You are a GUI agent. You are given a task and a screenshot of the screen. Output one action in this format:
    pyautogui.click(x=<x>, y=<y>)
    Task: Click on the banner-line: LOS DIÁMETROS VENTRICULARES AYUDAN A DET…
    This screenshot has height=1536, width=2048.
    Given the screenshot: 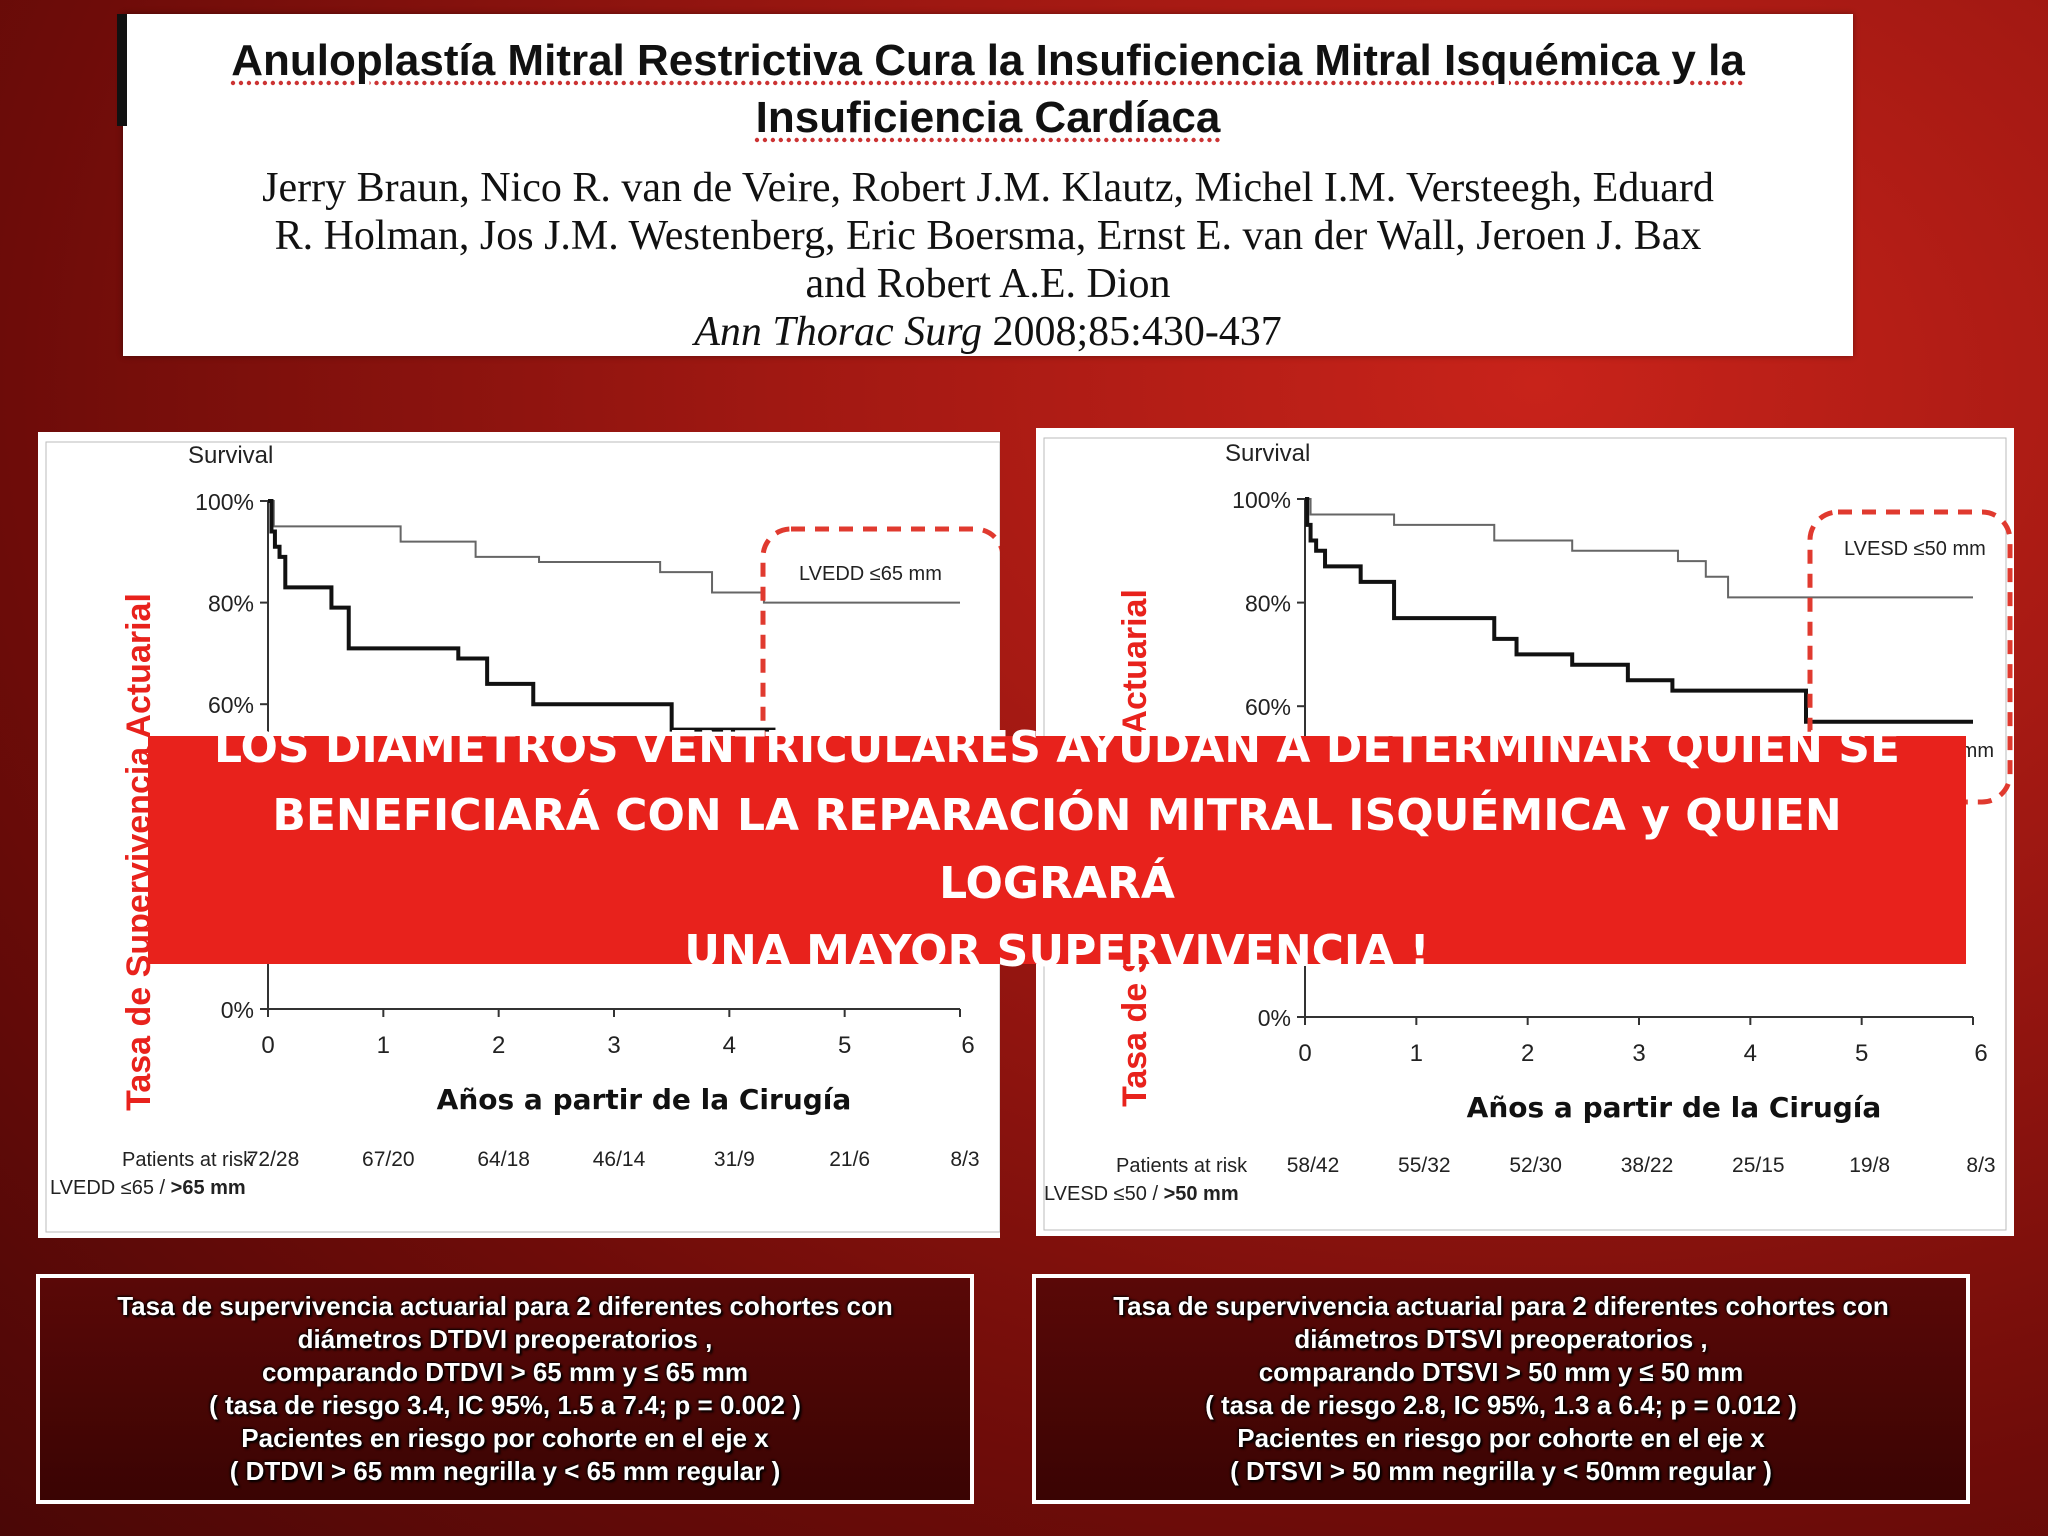 What is the action you would take?
    pyautogui.click(x=1057, y=747)
    